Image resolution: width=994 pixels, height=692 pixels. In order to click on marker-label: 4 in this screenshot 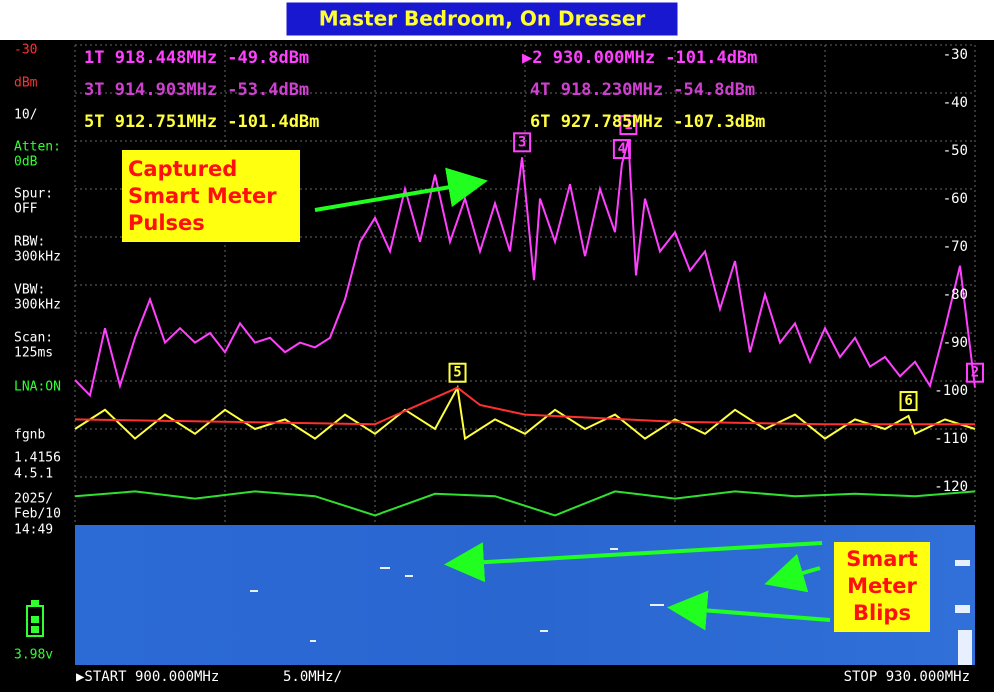, I will do `click(622, 149)`.